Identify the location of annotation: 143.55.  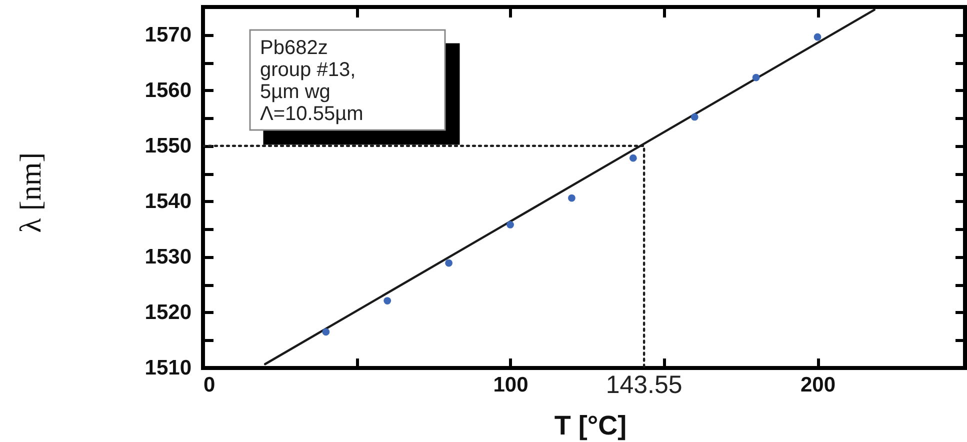
(644, 385).